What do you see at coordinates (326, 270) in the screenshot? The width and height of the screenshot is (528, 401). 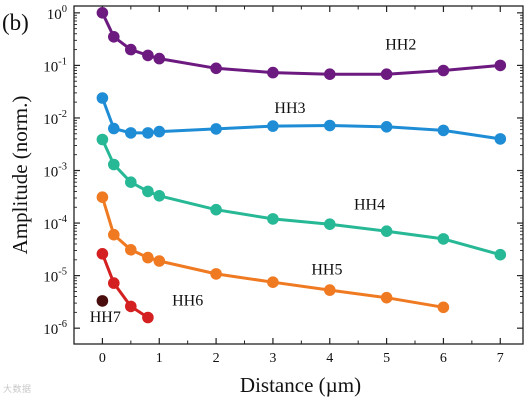 I see `series-label-hh5: HH5` at bounding box center [326, 270].